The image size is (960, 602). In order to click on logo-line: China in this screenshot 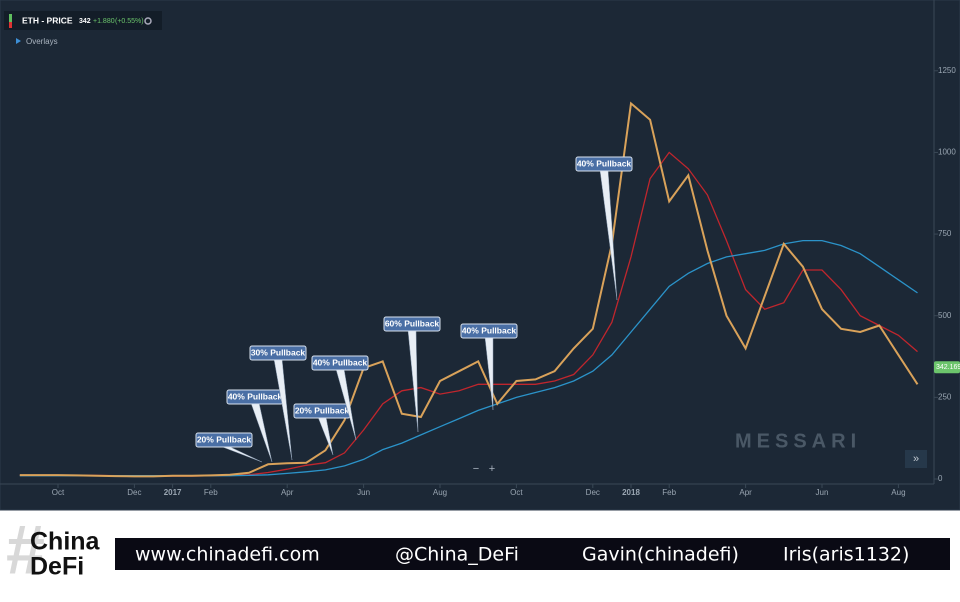, I will do `click(65, 542)`.